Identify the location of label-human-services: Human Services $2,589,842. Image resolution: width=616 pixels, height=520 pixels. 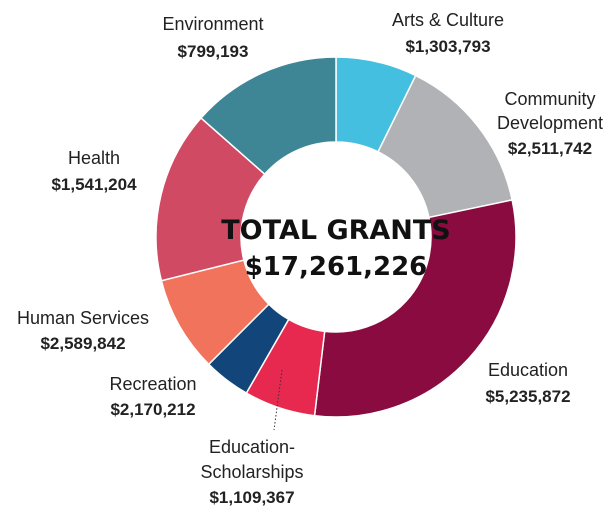
(83, 330).